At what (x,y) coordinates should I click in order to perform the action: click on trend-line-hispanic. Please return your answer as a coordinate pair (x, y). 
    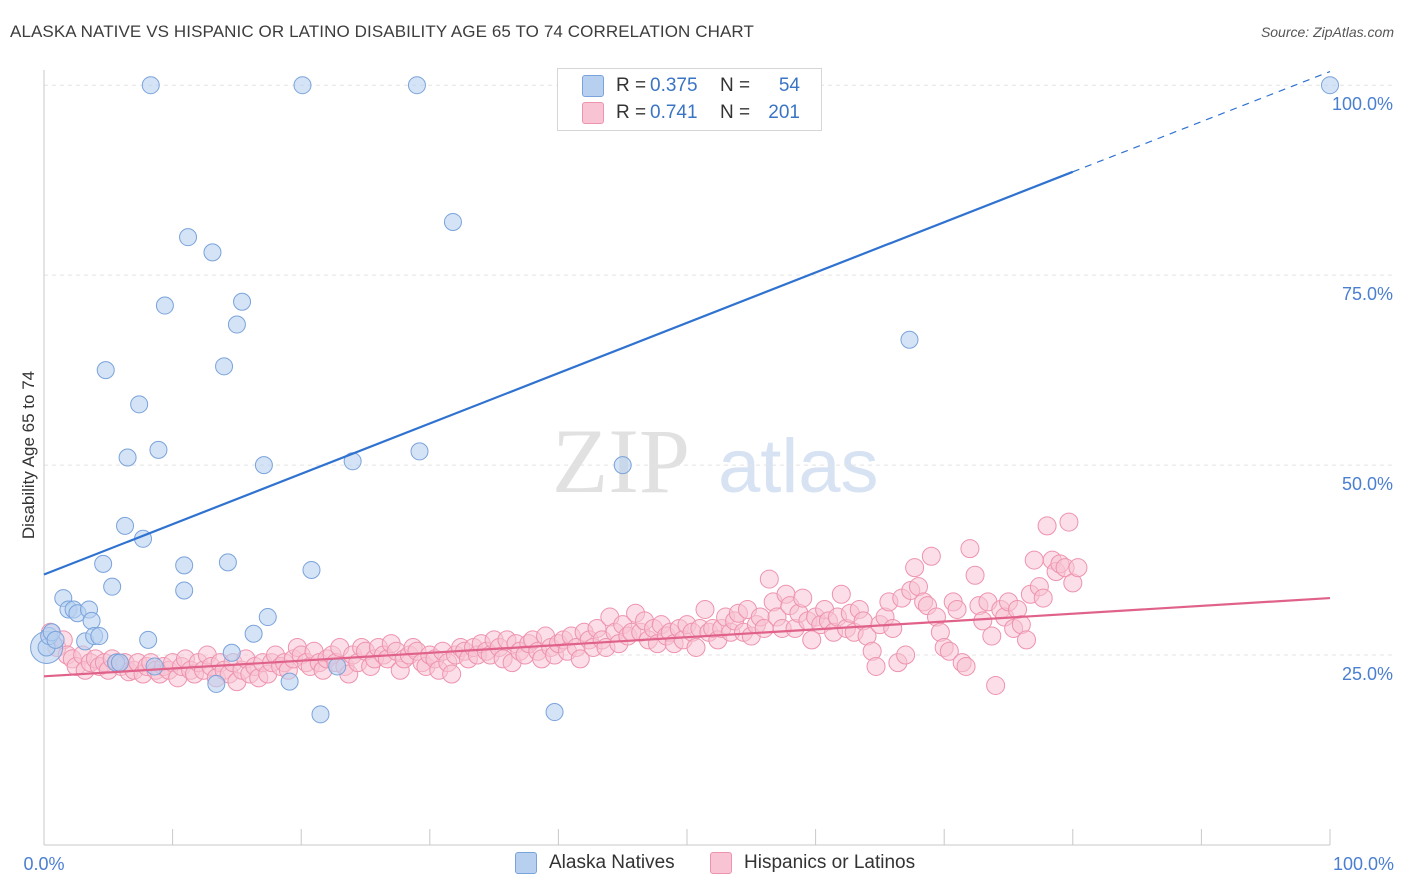
    Looking at the image, I should click on (687, 637).